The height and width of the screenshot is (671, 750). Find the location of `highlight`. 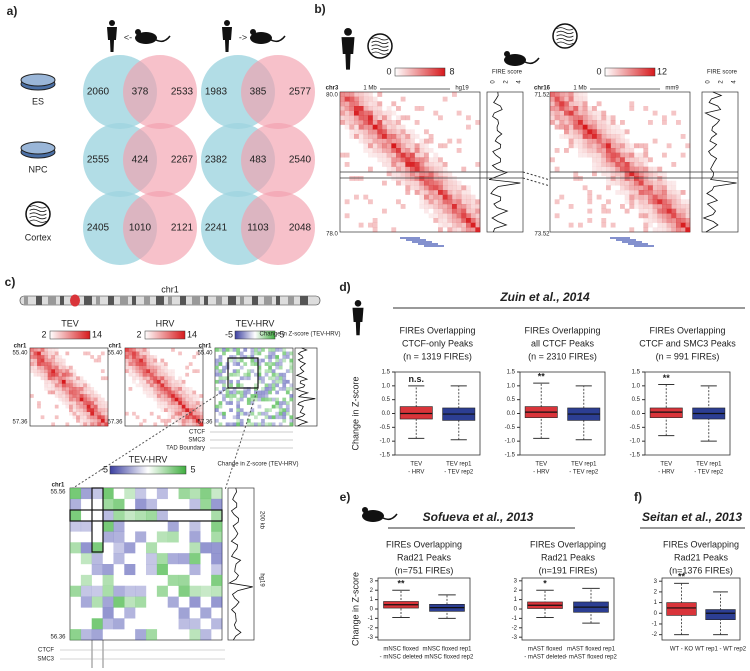

highlight is located at coordinates (146, 515).